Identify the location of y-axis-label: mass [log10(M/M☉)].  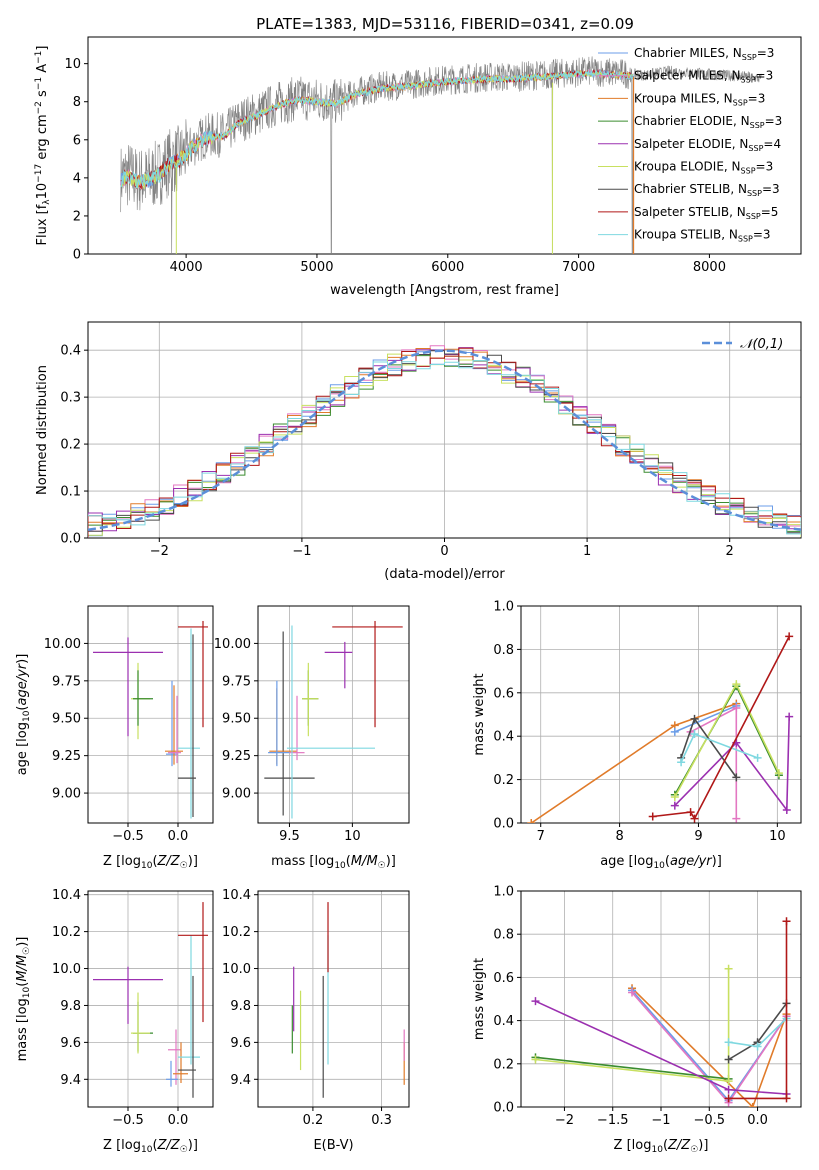
(23, 999).